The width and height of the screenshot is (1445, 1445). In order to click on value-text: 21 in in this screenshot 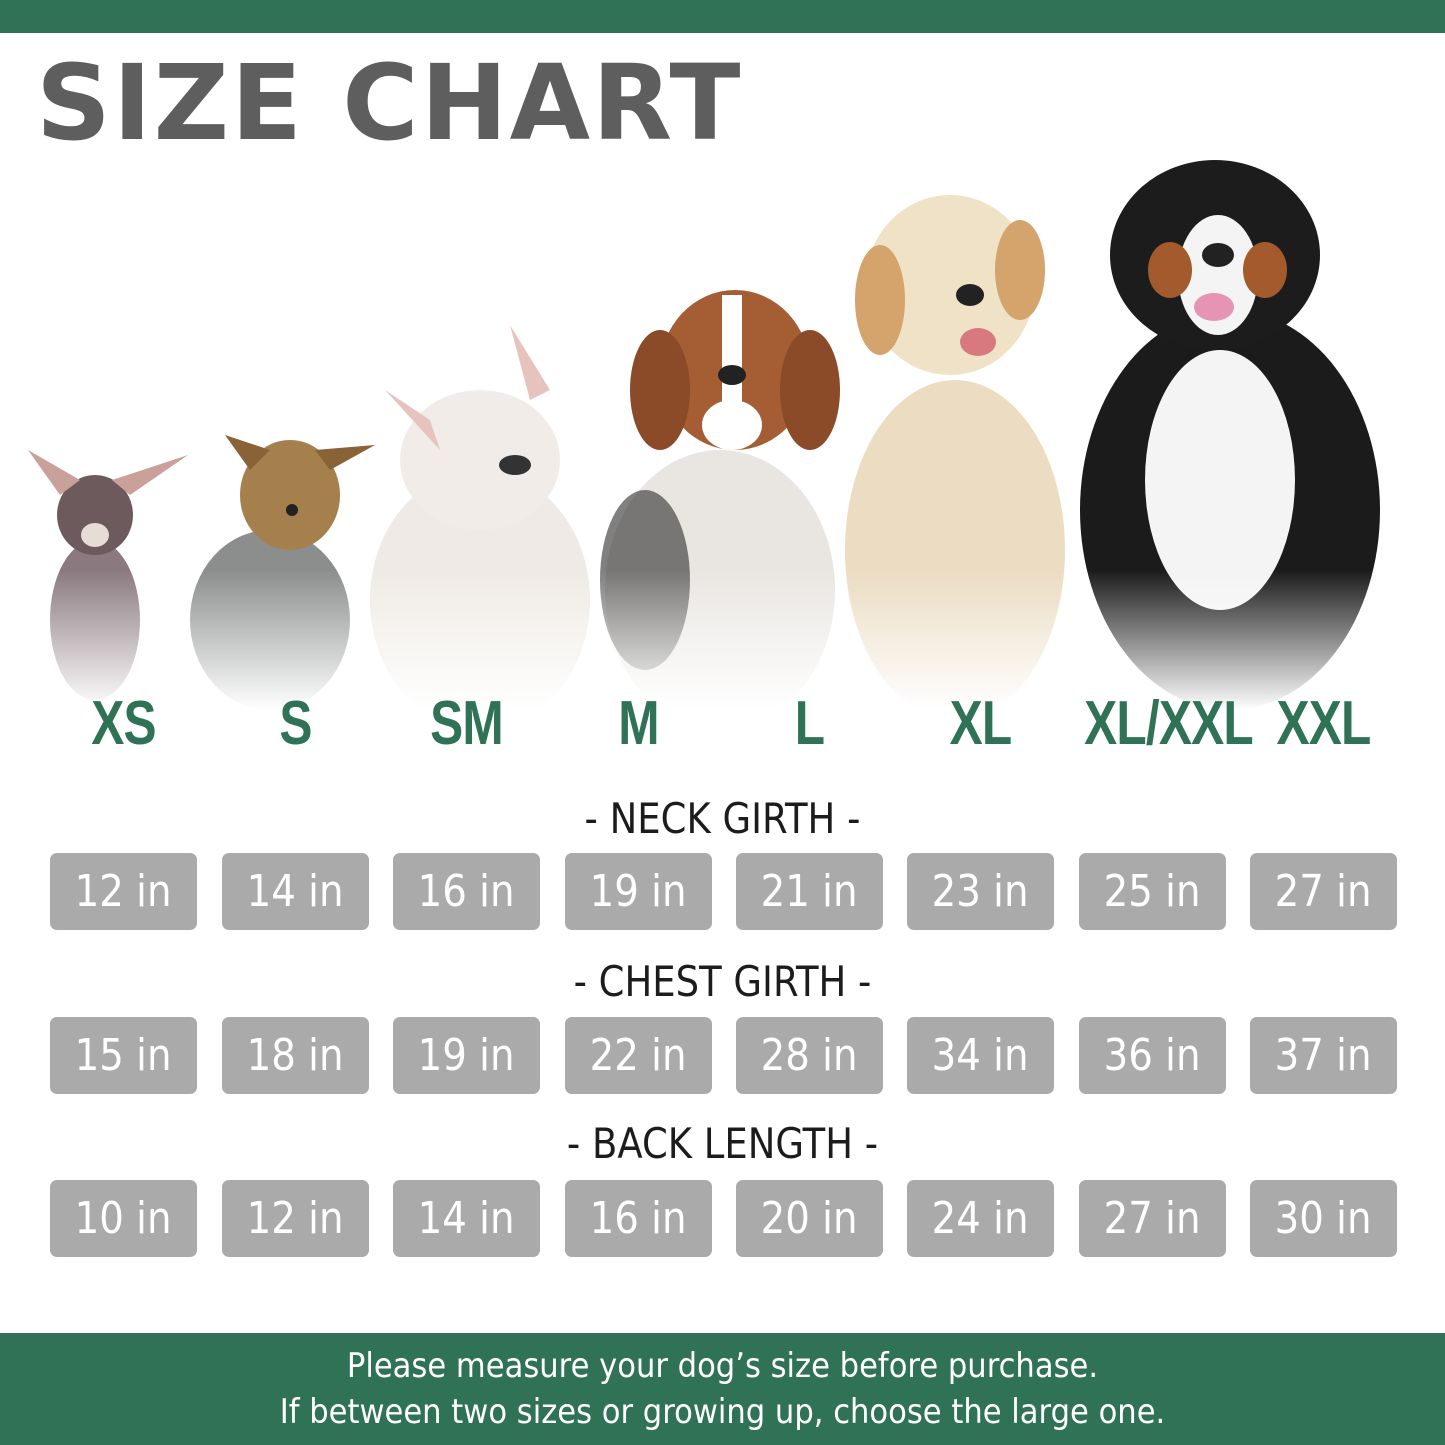, I will do `click(809, 891)`.